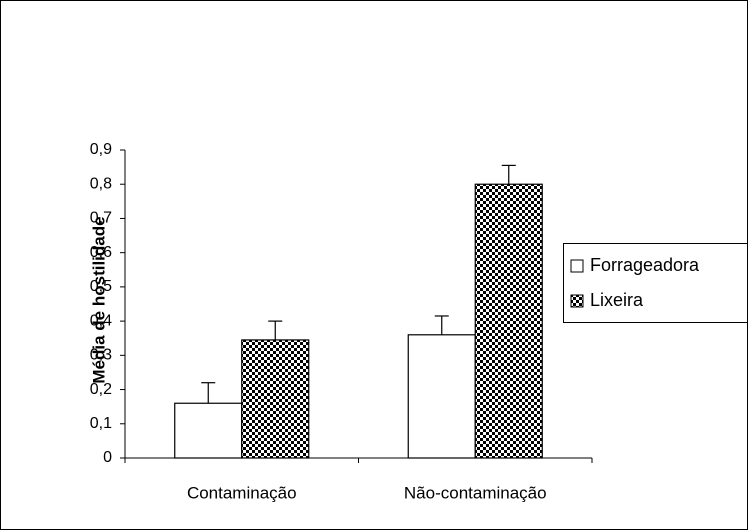 The height and width of the screenshot is (531, 749). Describe the element at coordinates (475, 492) in the screenshot. I see `x-tick-label: Não-contaminação` at that location.